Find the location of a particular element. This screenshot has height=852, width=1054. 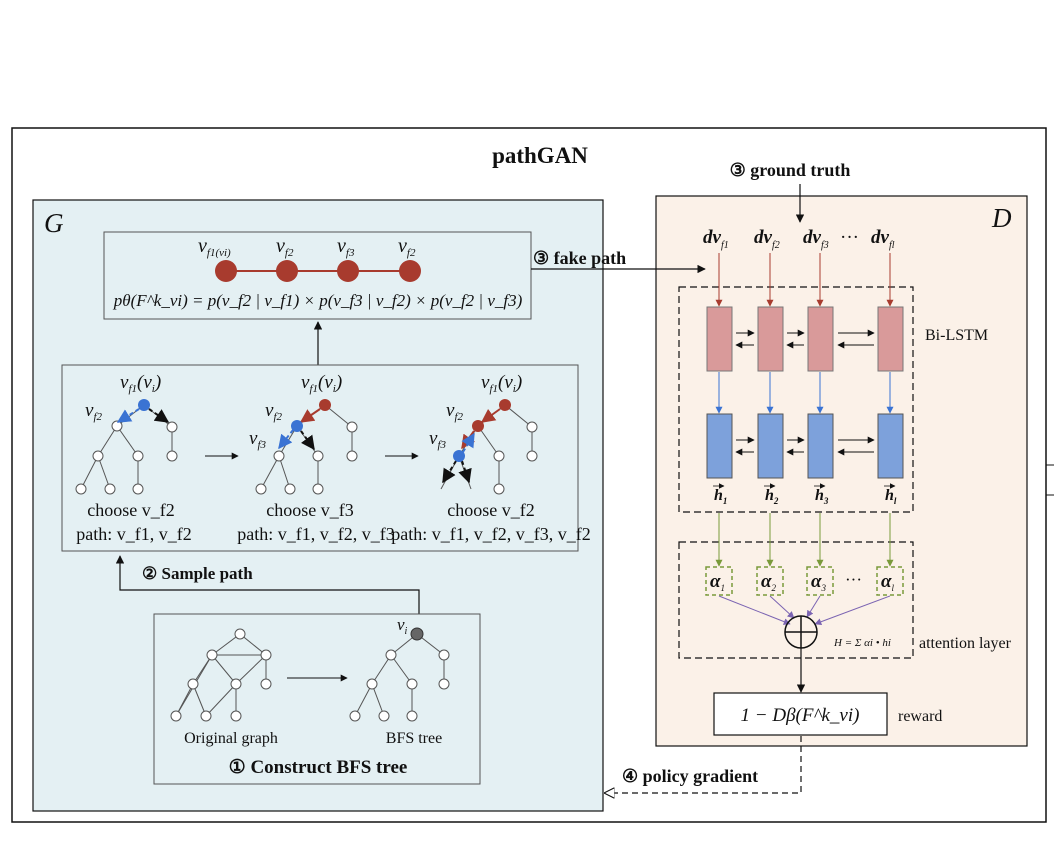

reward-formula: 1 − Dβ(F^k_vi) is located at coordinates (800, 715).